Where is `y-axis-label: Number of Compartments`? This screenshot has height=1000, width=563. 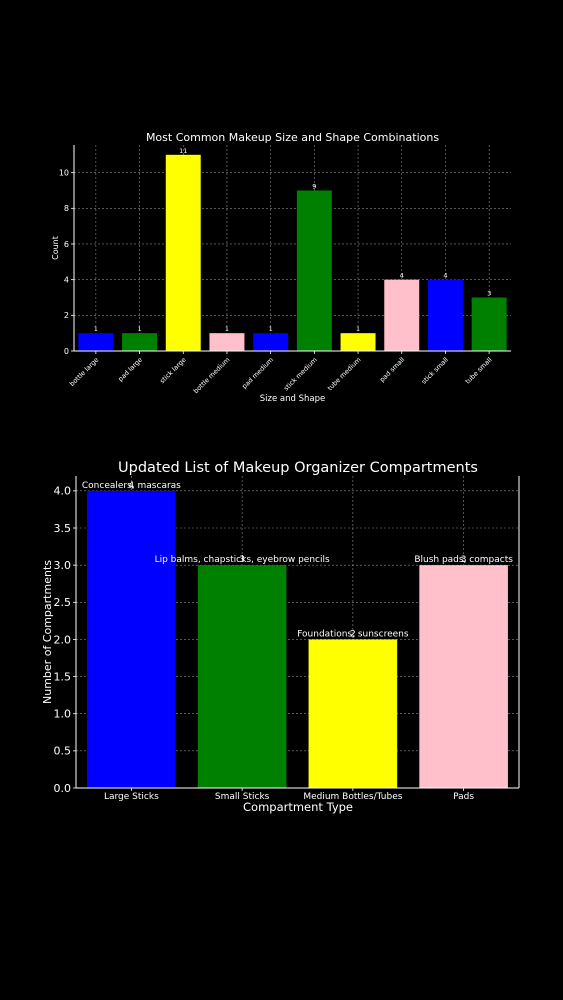 y-axis-label: Number of Compartments is located at coordinates (47, 632).